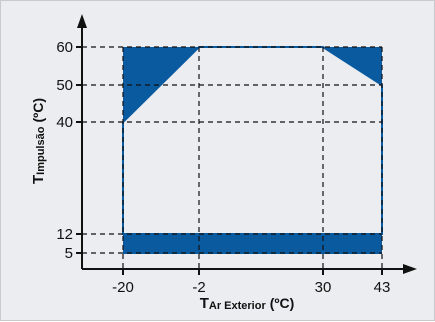 The image size is (435, 322). I want to click on x-axis-arrowhead, so click(410, 269).